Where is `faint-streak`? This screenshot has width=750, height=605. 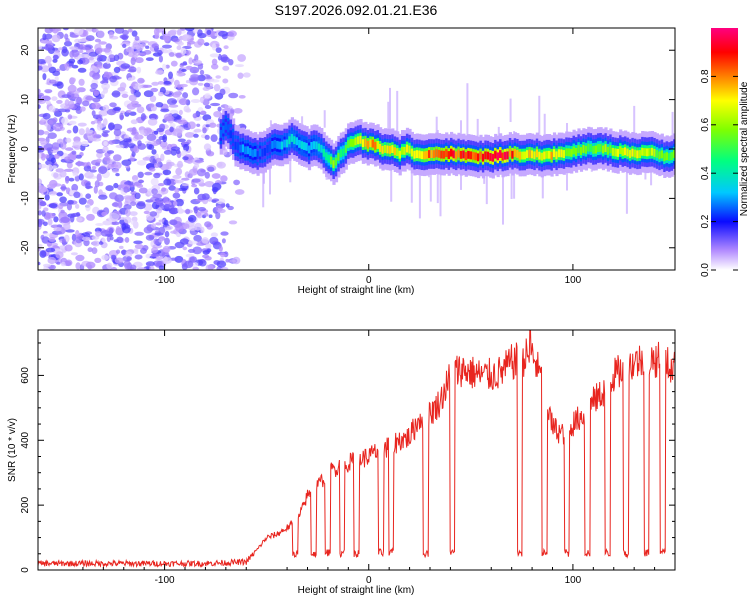
faint-streak is located at coordinates (486, 188).